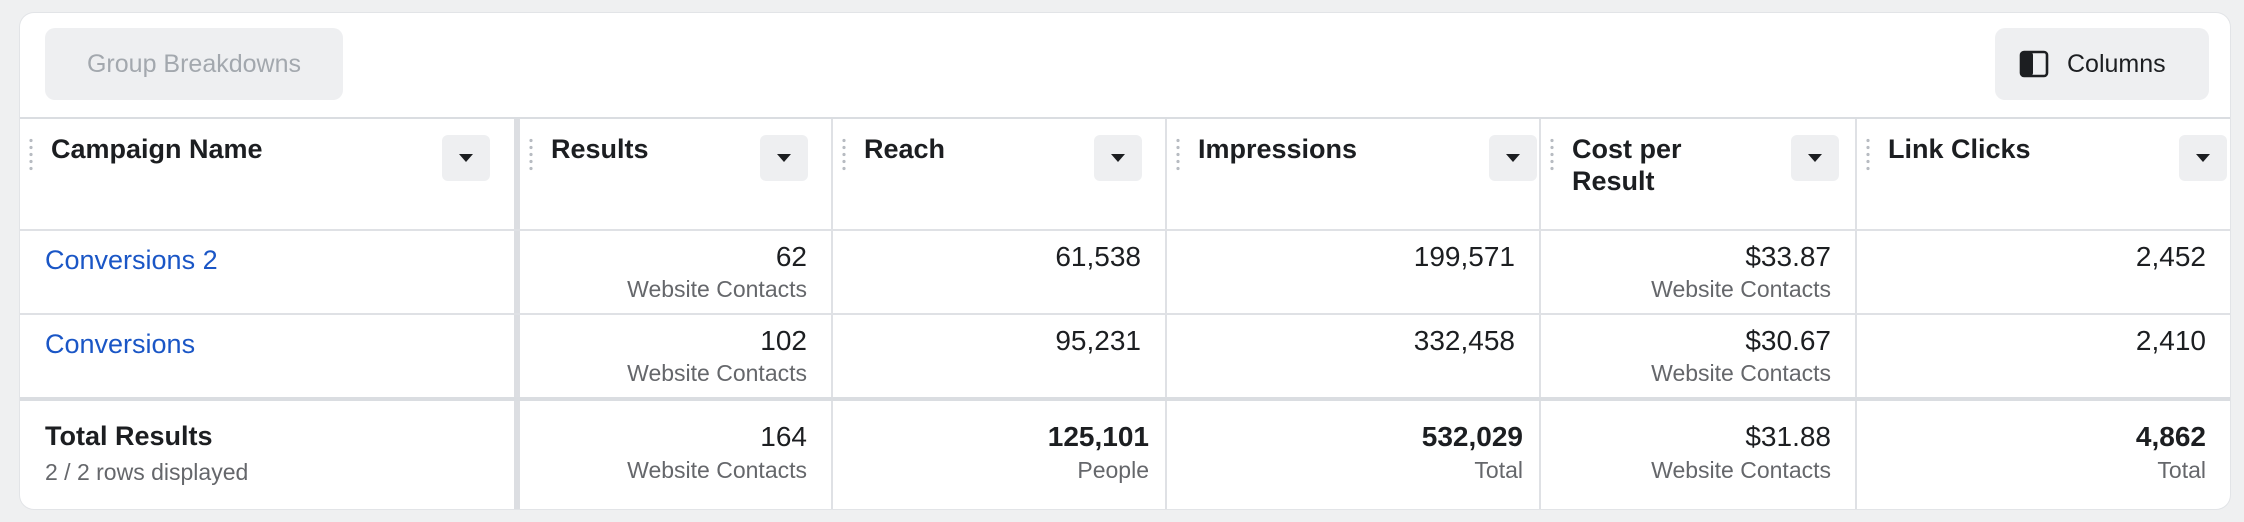 This screenshot has height=522, width=2244. What do you see at coordinates (1698, 356) in the screenshot?
I see `cost-cell: $30.67 Website Contacts` at bounding box center [1698, 356].